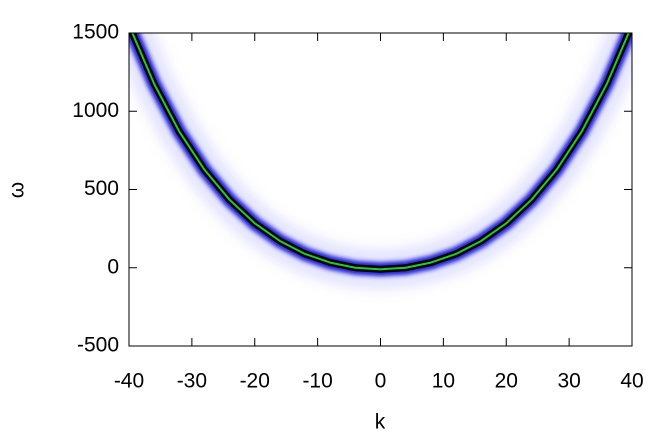 This screenshot has height=437, width=664. I want to click on x-tick-label: 10, so click(443, 381).